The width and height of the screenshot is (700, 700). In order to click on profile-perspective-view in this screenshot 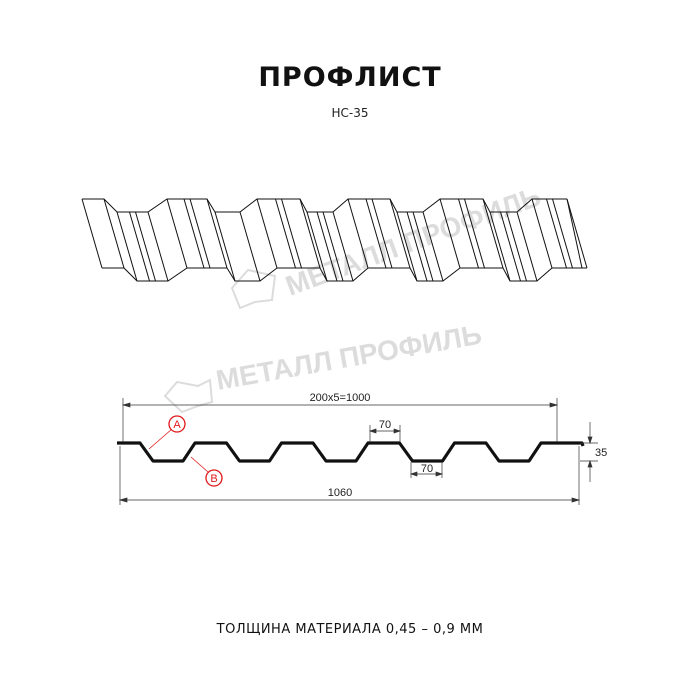, I will do `click(334, 240)`.